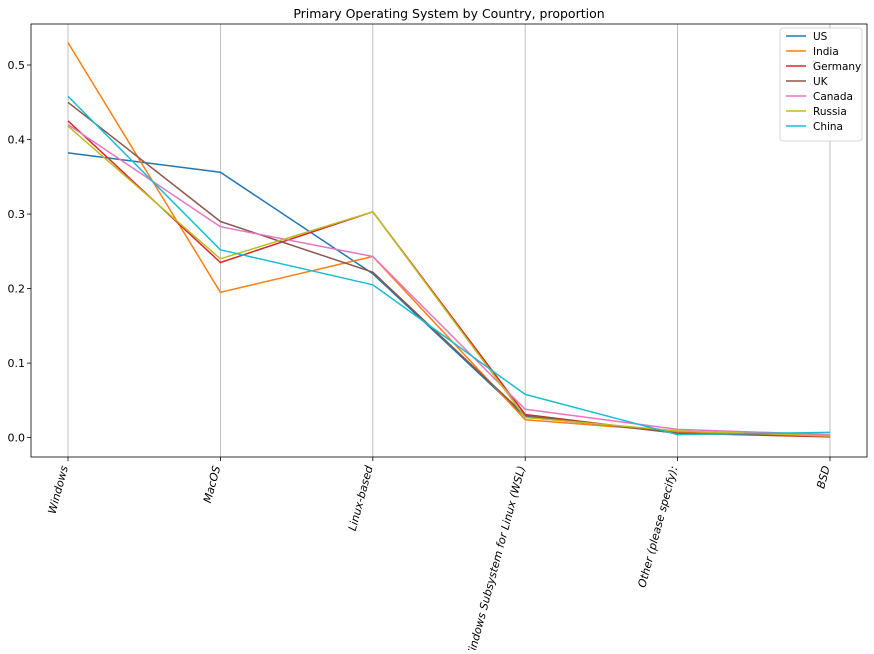  I want to click on x-tick-label: Windows, so click(58, 489).